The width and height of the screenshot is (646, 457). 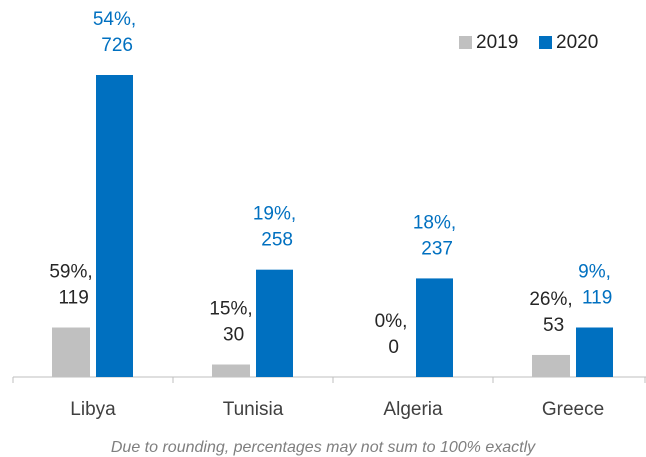 What do you see at coordinates (230, 322) in the screenshot?
I see `data-label: 15%, 30` at bounding box center [230, 322].